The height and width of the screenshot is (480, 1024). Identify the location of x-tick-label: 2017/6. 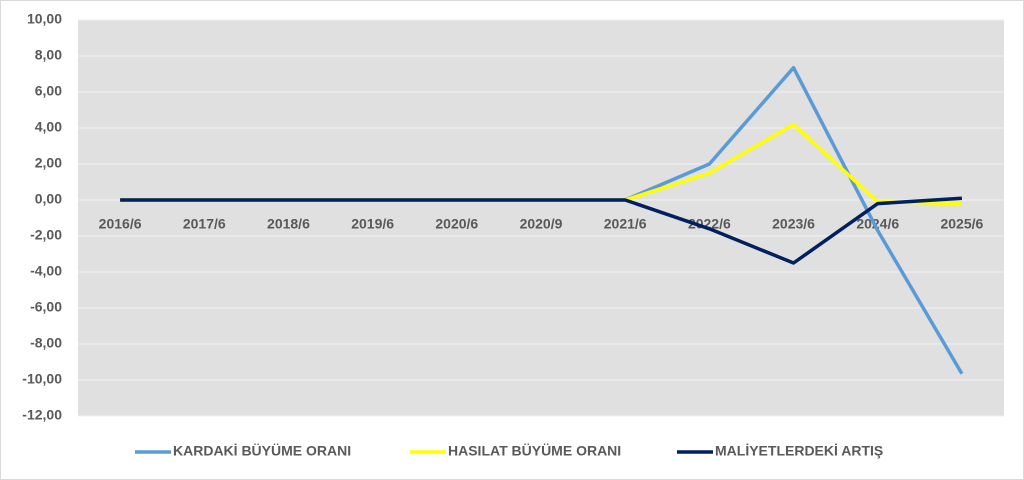
(204, 224).